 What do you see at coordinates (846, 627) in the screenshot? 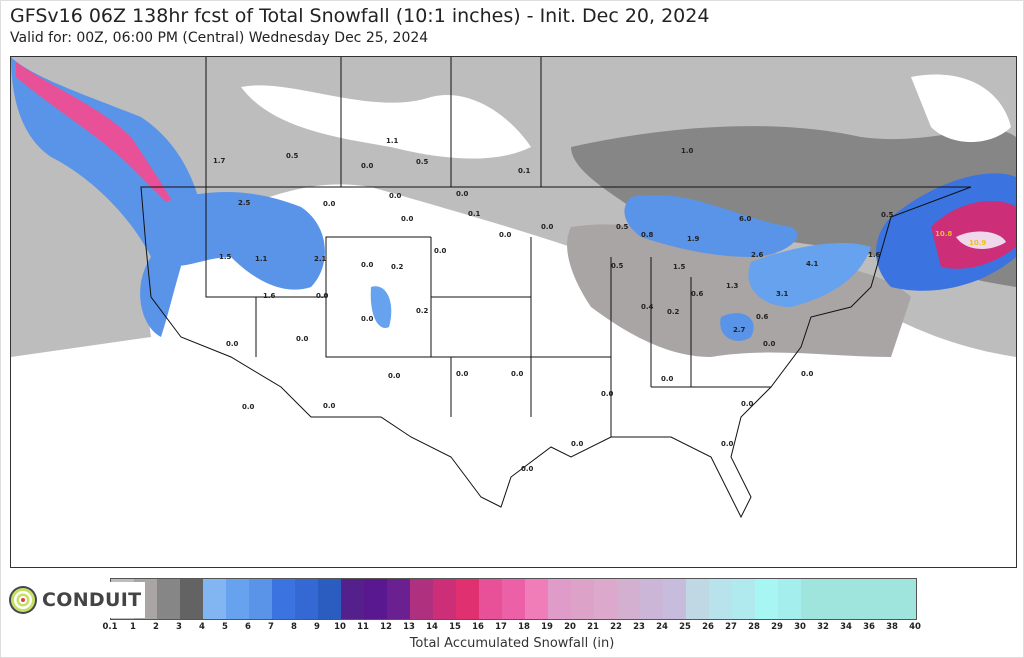
I see `colorbar-tick-label: 34` at bounding box center [846, 627].